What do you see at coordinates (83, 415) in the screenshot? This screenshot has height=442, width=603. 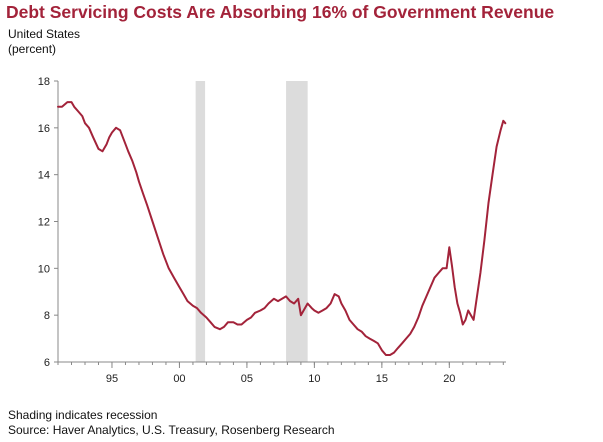 I see `footnote-shading: Shading indicates recession` at bounding box center [83, 415].